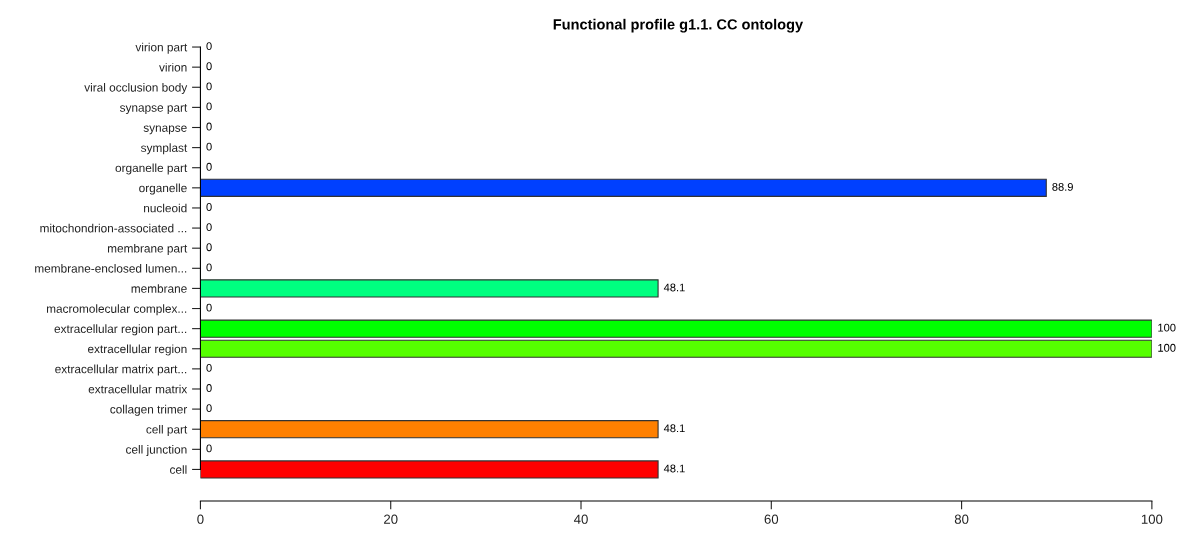 This screenshot has width=1179, height=538. I want to click on y-tick-label: membrane, so click(159, 288).